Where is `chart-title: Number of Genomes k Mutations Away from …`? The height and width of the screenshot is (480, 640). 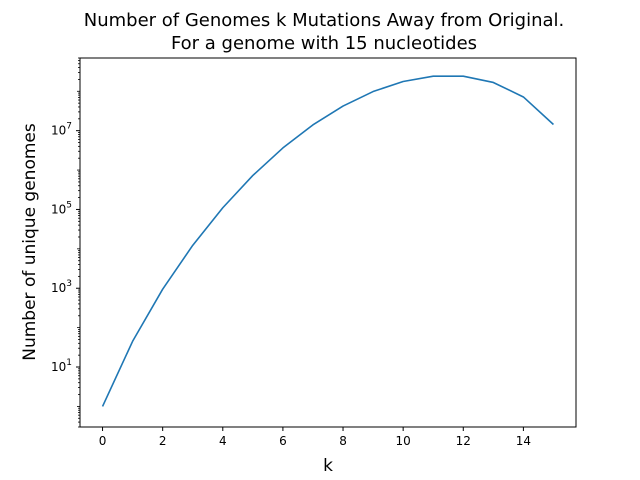
chart-title: Number of Genomes k Mutations Away from … is located at coordinates (324, 20).